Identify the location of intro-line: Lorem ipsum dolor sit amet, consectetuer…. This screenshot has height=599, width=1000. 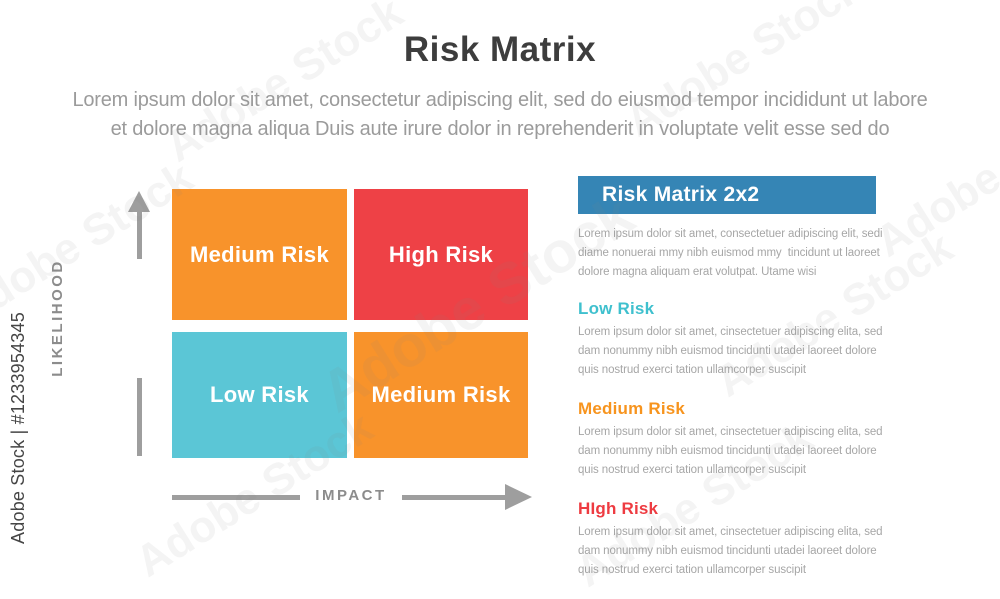
(730, 234).